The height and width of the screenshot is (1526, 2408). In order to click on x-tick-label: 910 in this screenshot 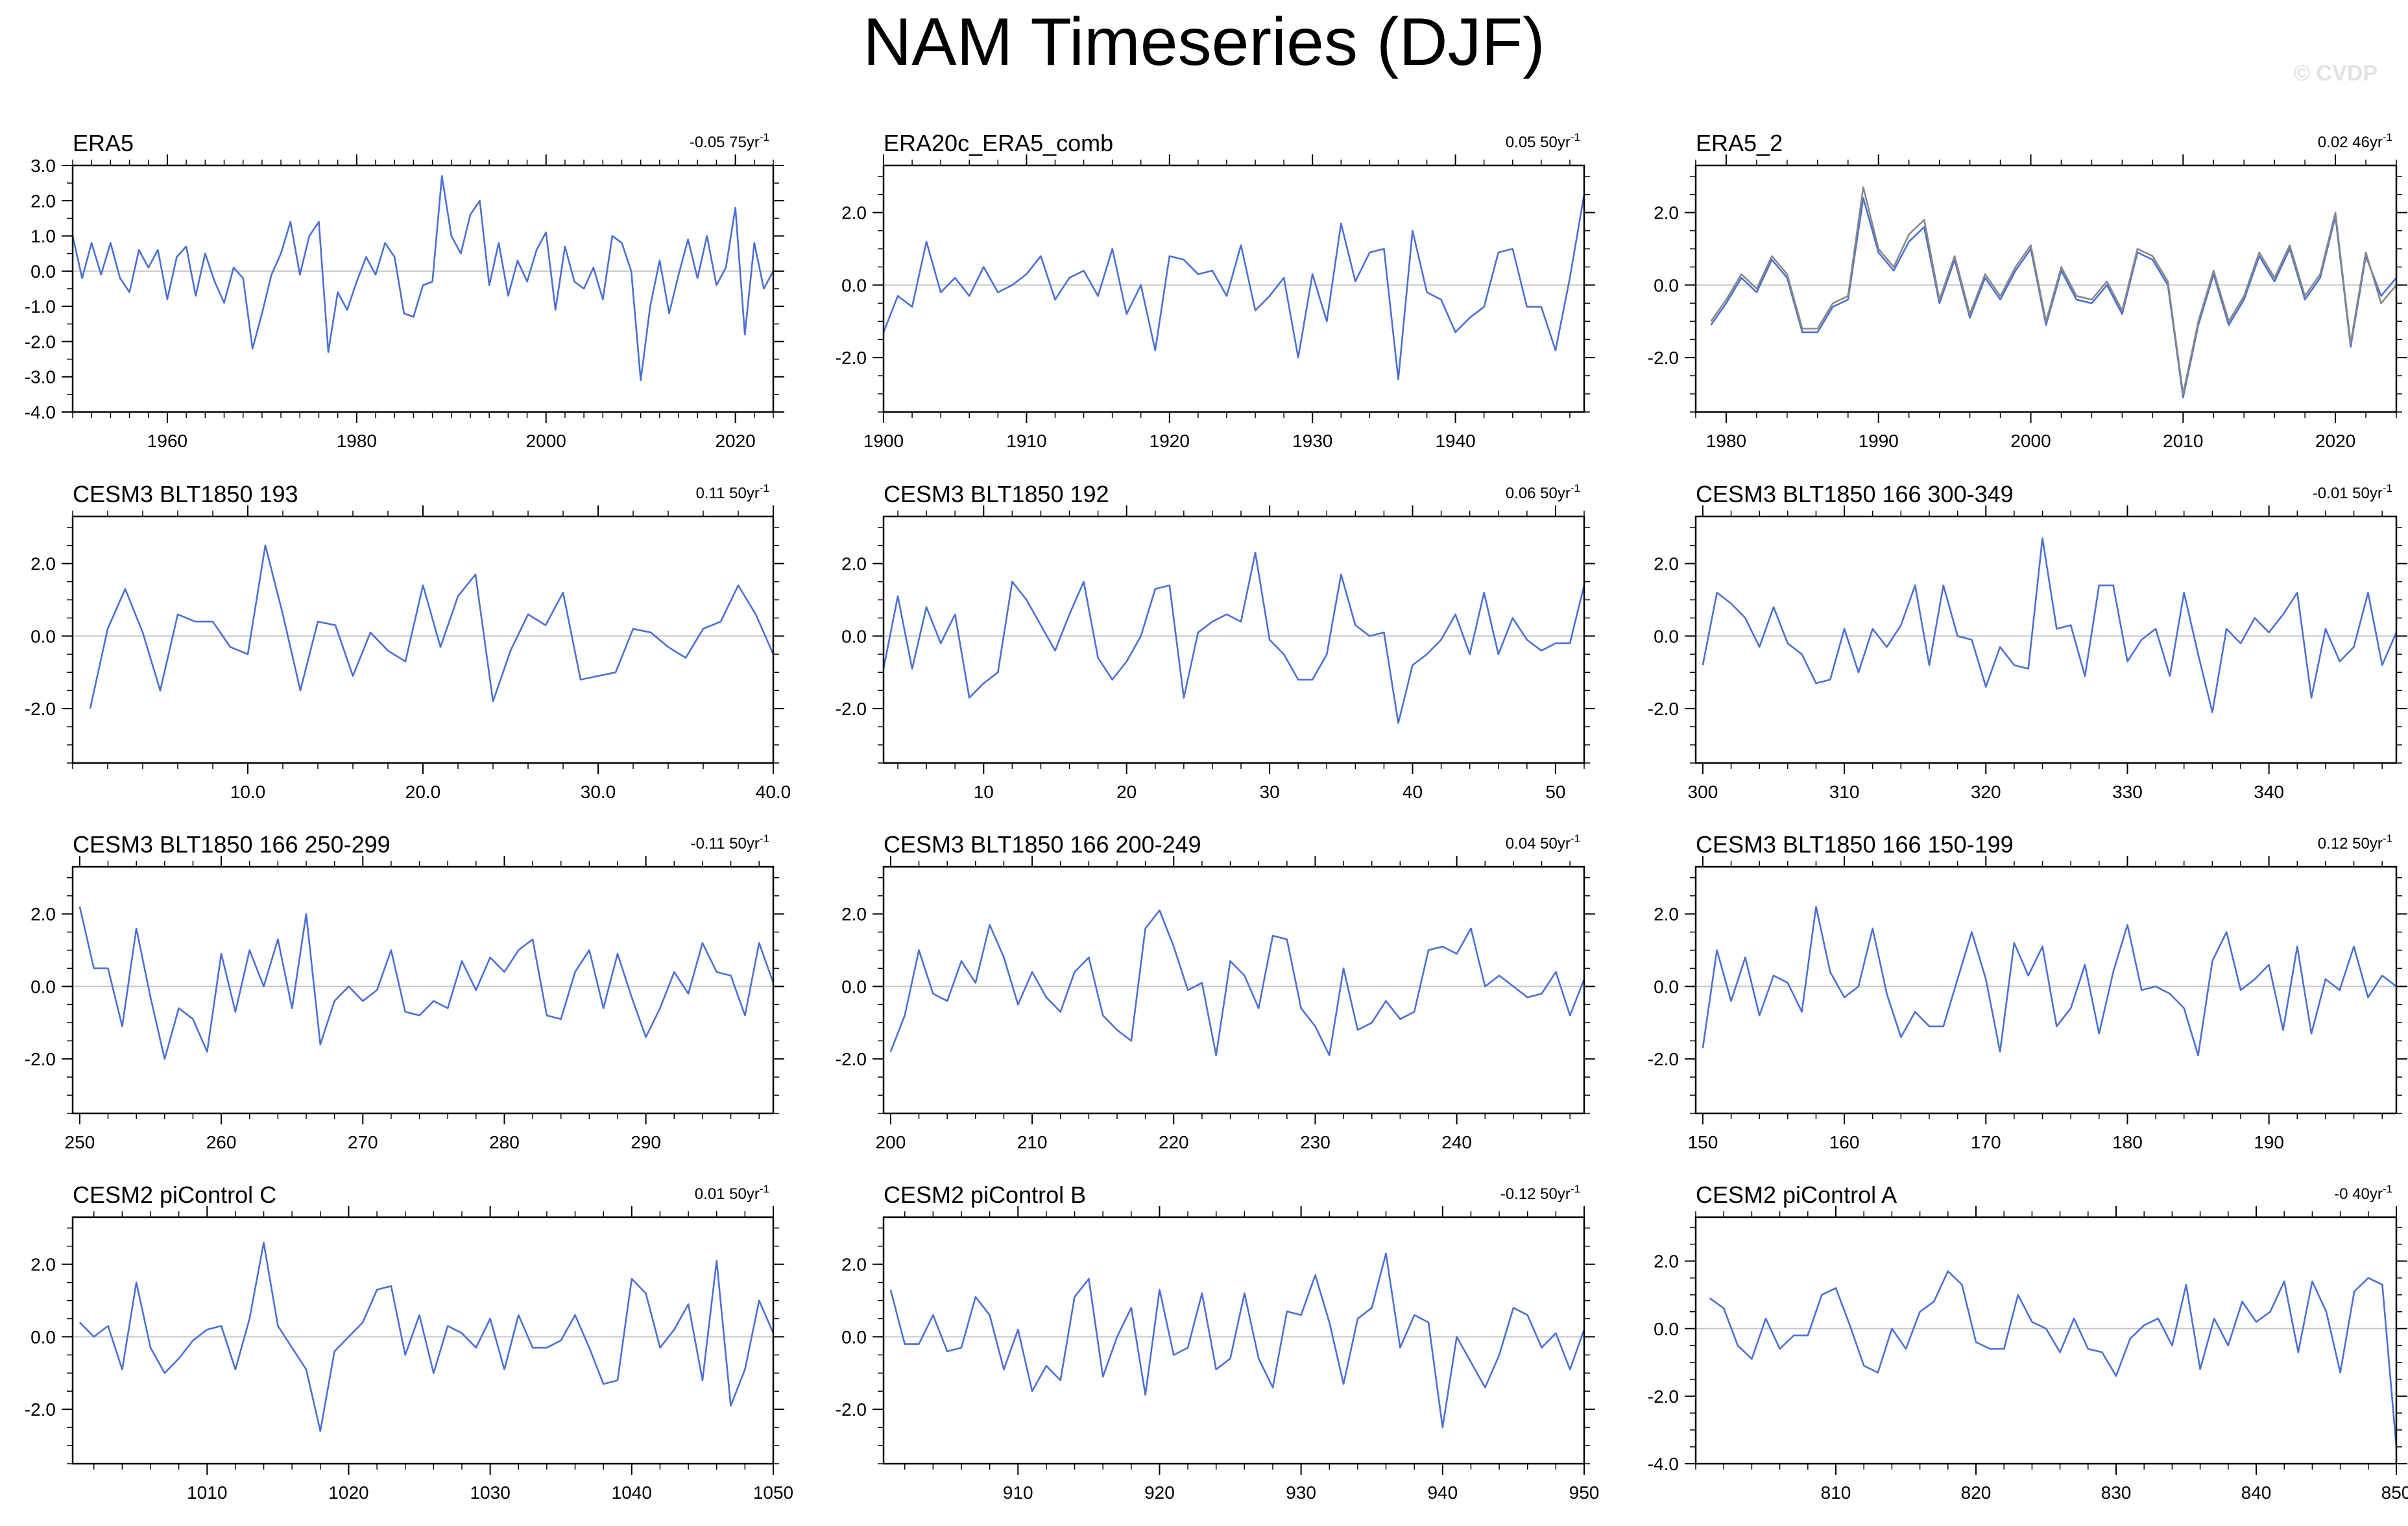, I will do `click(1018, 1493)`.